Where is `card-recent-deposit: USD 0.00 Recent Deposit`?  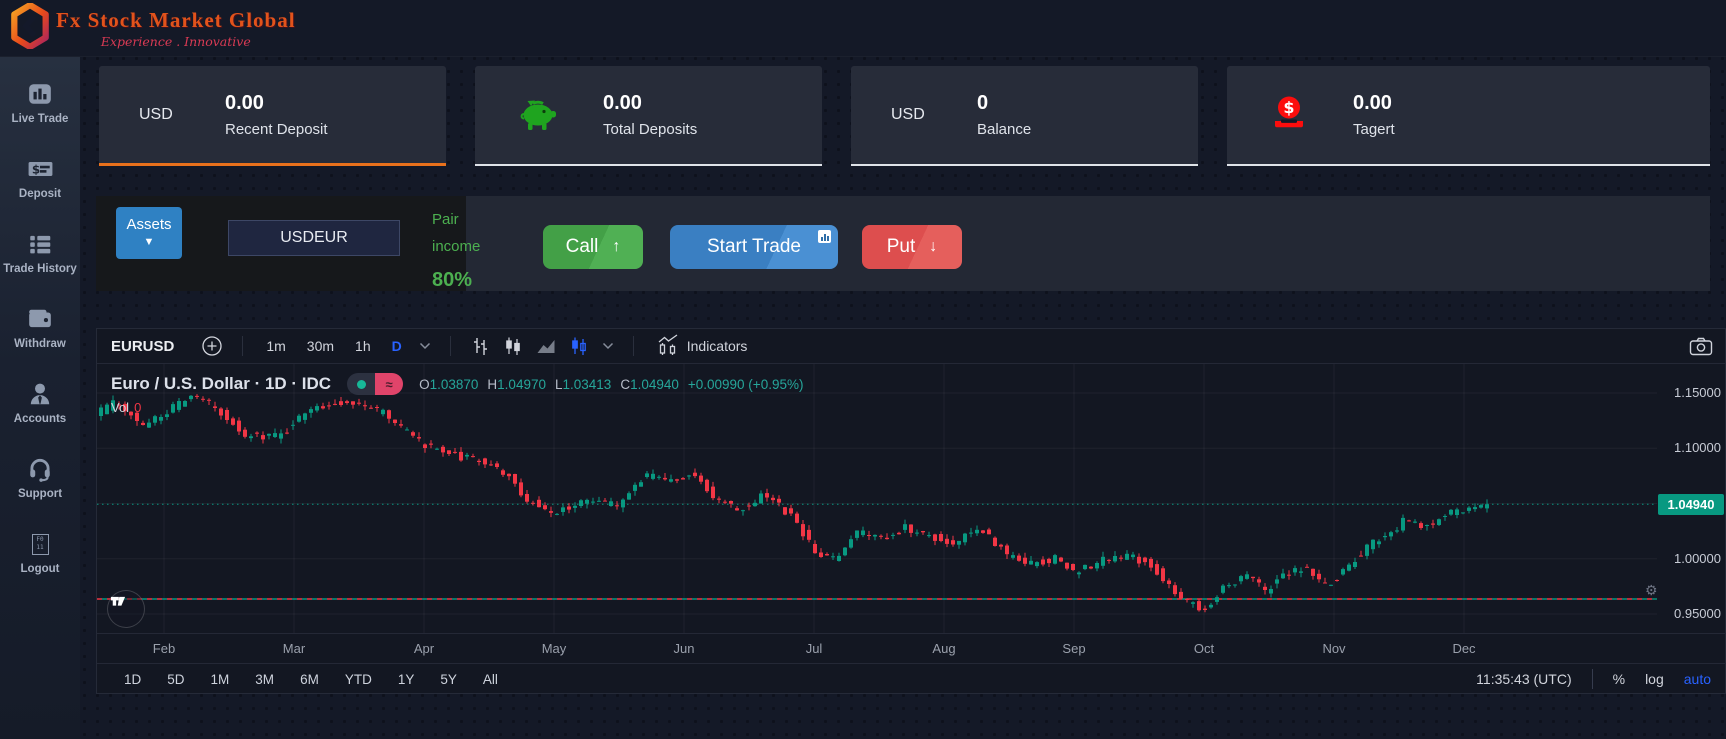
card-recent-deposit: USD 0.00 Recent Deposit is located at coordinates (272, 116).